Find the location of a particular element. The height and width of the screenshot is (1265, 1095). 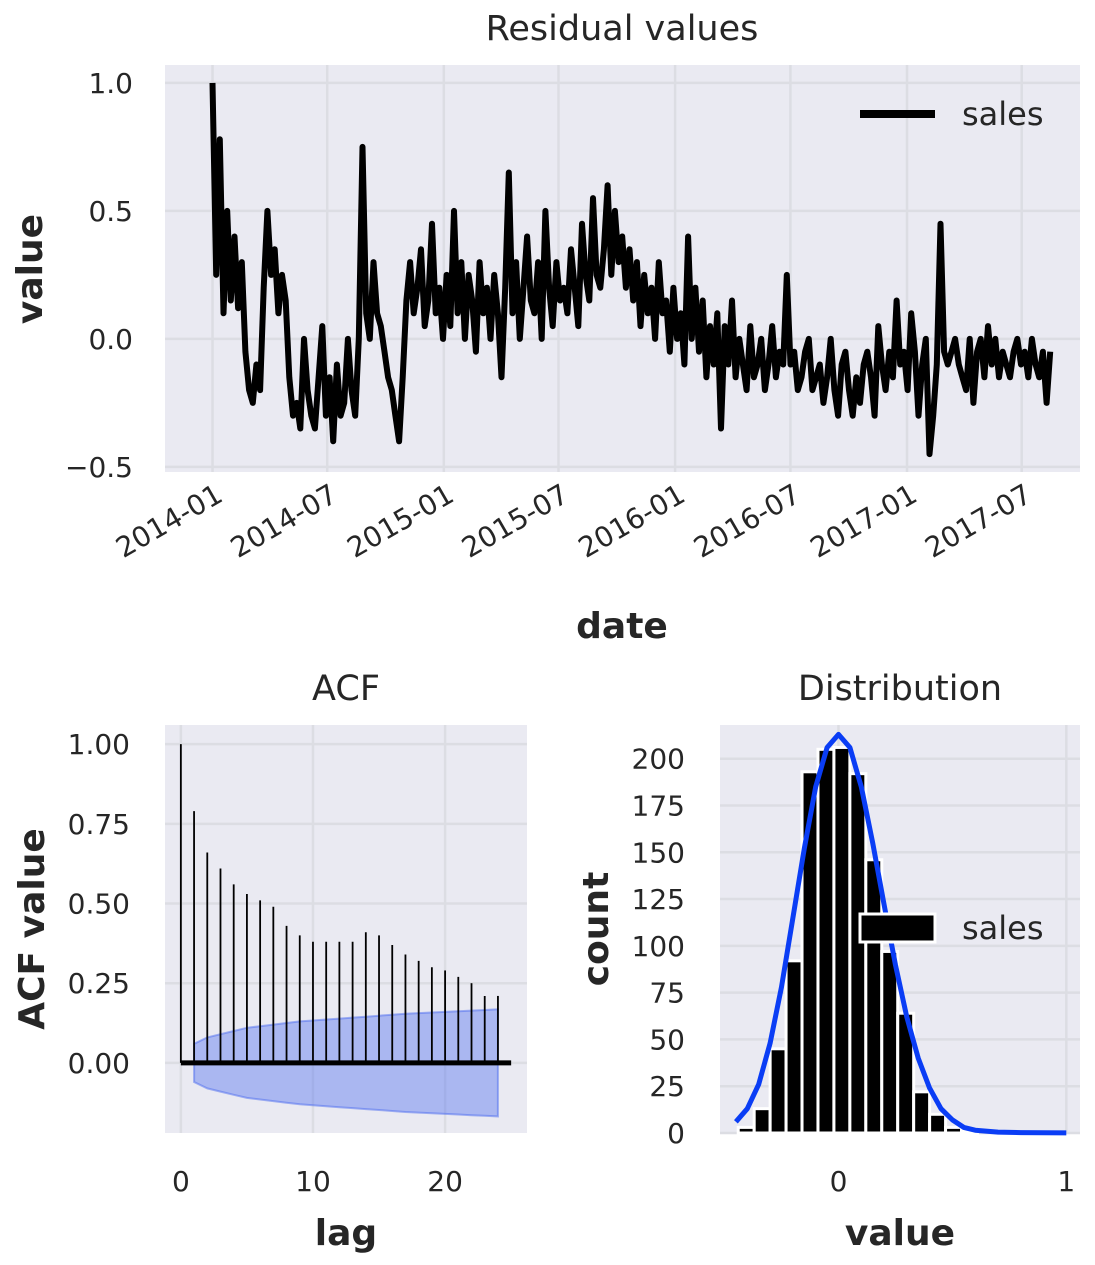

residual-y-tick-label: −0.5 is located at coordinates (99, 467).